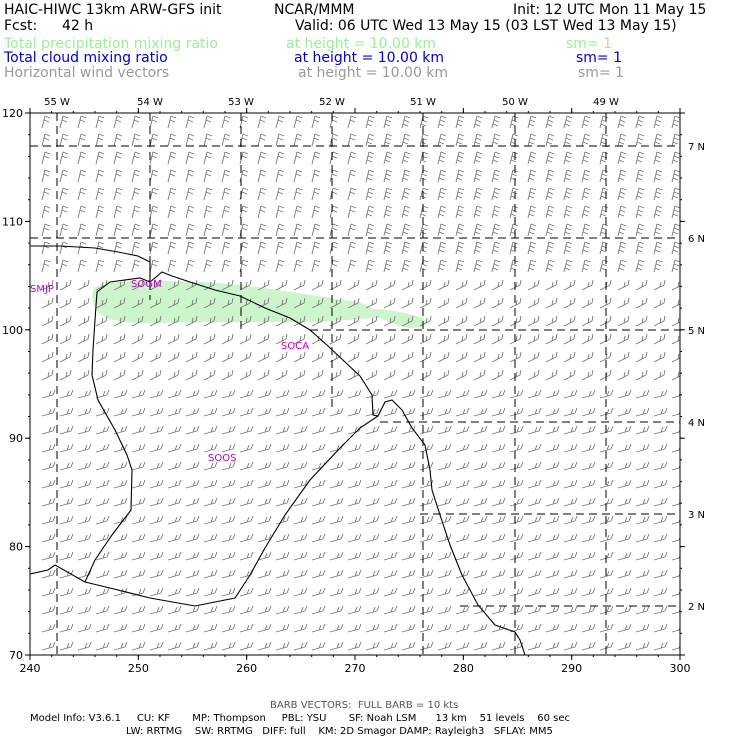  Describe the element at coordinates (355, 668) in the screenshot. I see `x-tick-label: 270` at that location.